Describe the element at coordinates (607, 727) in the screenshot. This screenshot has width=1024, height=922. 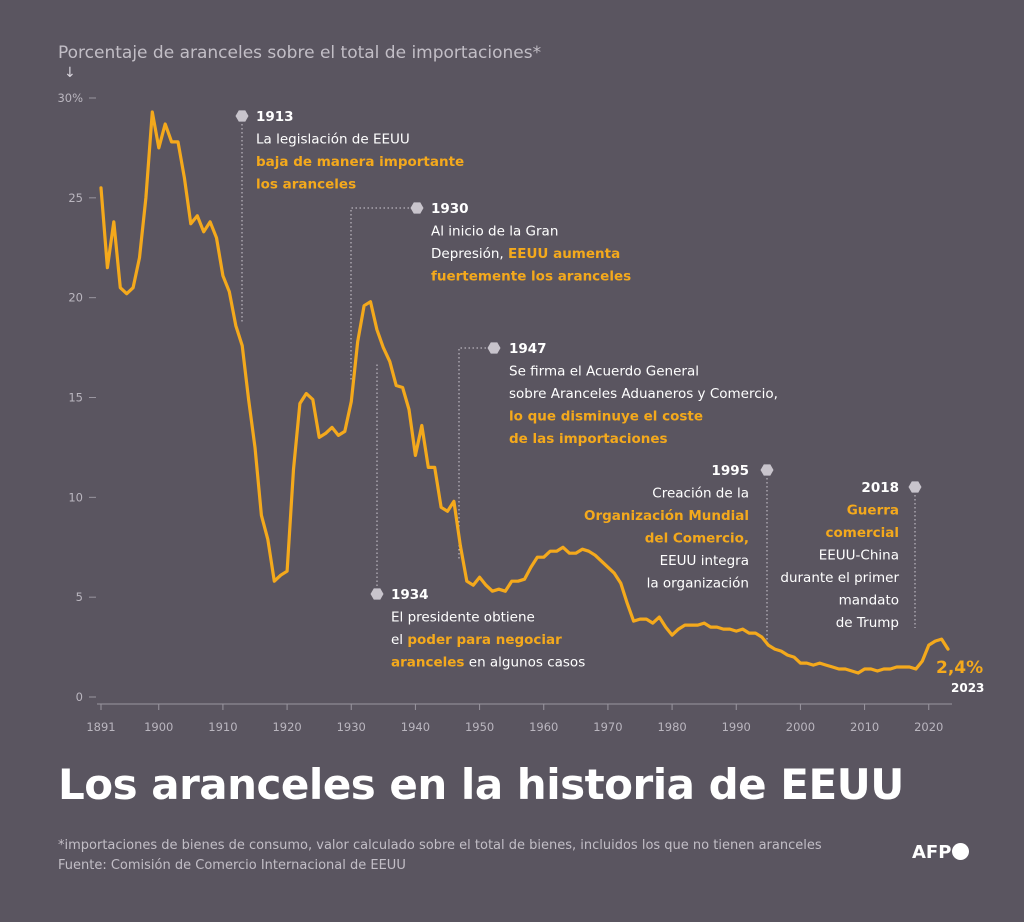
I see `x-tick-label: 1970` at that location.